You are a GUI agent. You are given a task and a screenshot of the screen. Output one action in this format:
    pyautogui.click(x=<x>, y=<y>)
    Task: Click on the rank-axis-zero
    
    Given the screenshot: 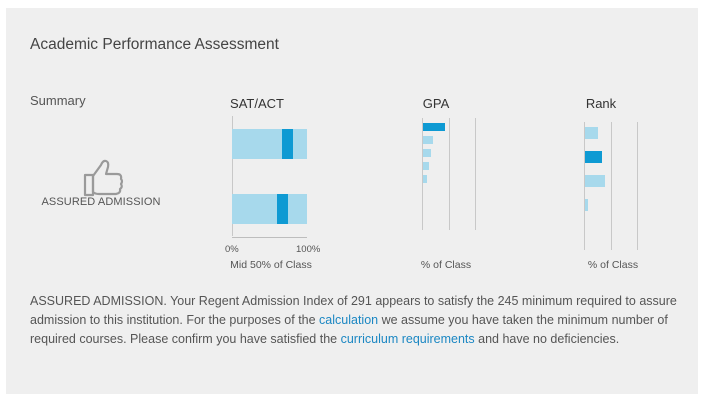 What is the action you would take?
    pyautogui.click(x=584, y=186)
    